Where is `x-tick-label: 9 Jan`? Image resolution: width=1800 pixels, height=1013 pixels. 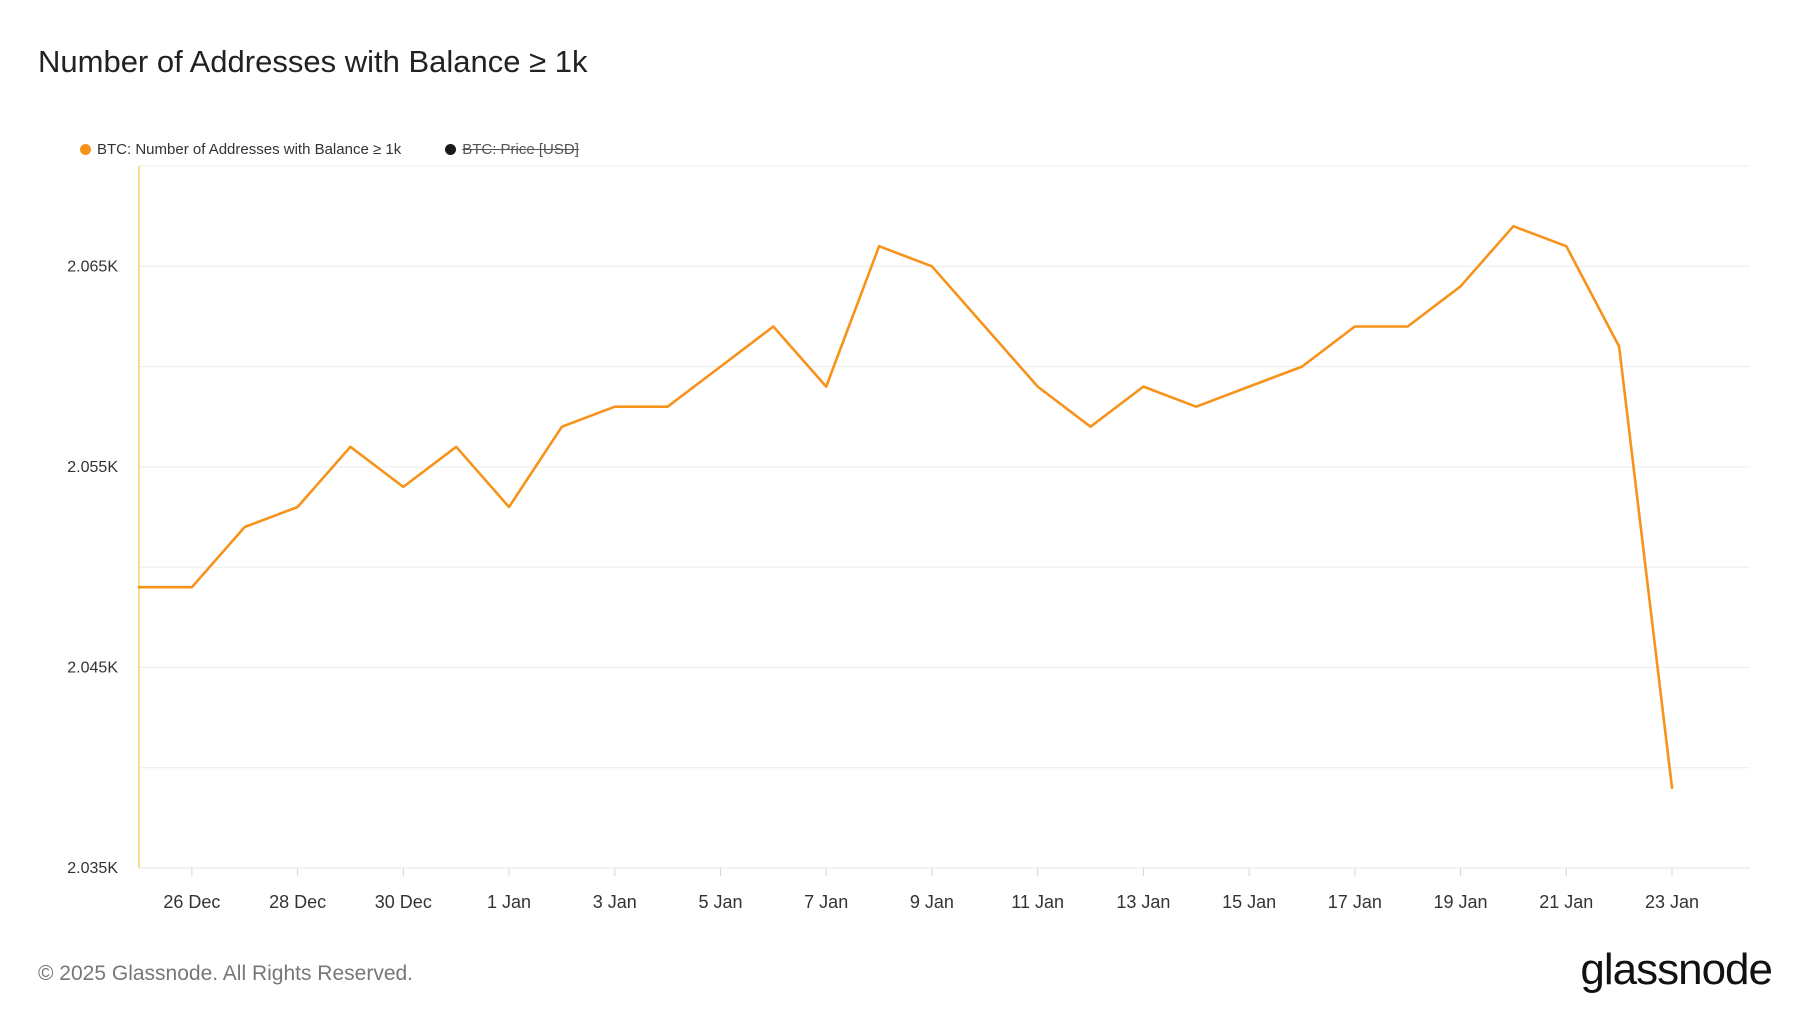 x-tick-label: 9 Jan is located at coordinates (932, 902).